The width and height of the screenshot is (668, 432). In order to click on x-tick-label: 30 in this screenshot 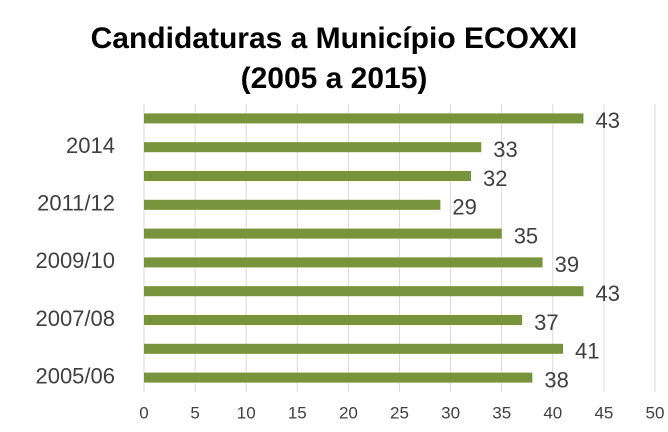, I will do `click(450, 412)`.